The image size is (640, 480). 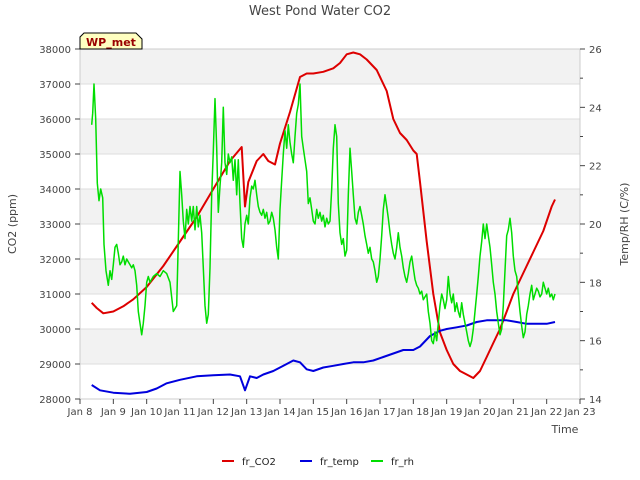 What do you see at coordinates (55, 120) in the screenshot?
I see `left-y-tick-label: 36000` at bounding box center [55, 120].